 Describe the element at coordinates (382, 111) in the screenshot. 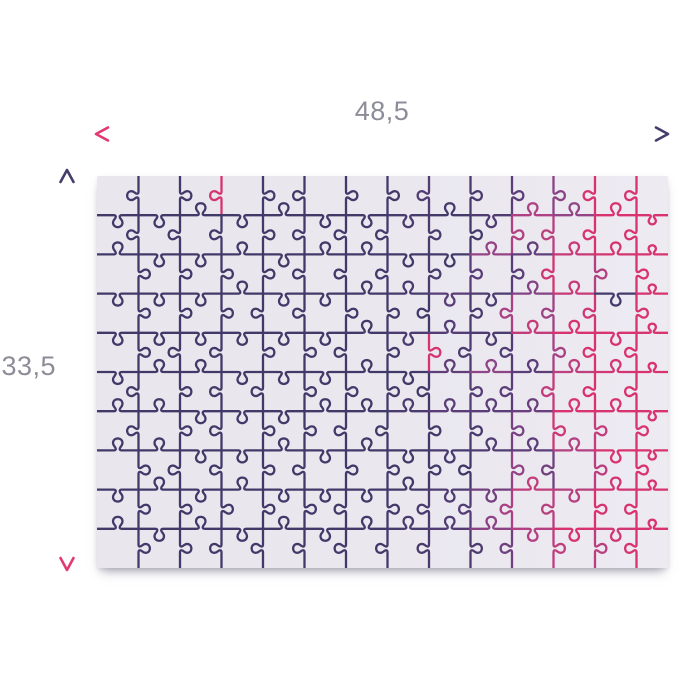

I see `width-dimension-label: 48,5` at that location.